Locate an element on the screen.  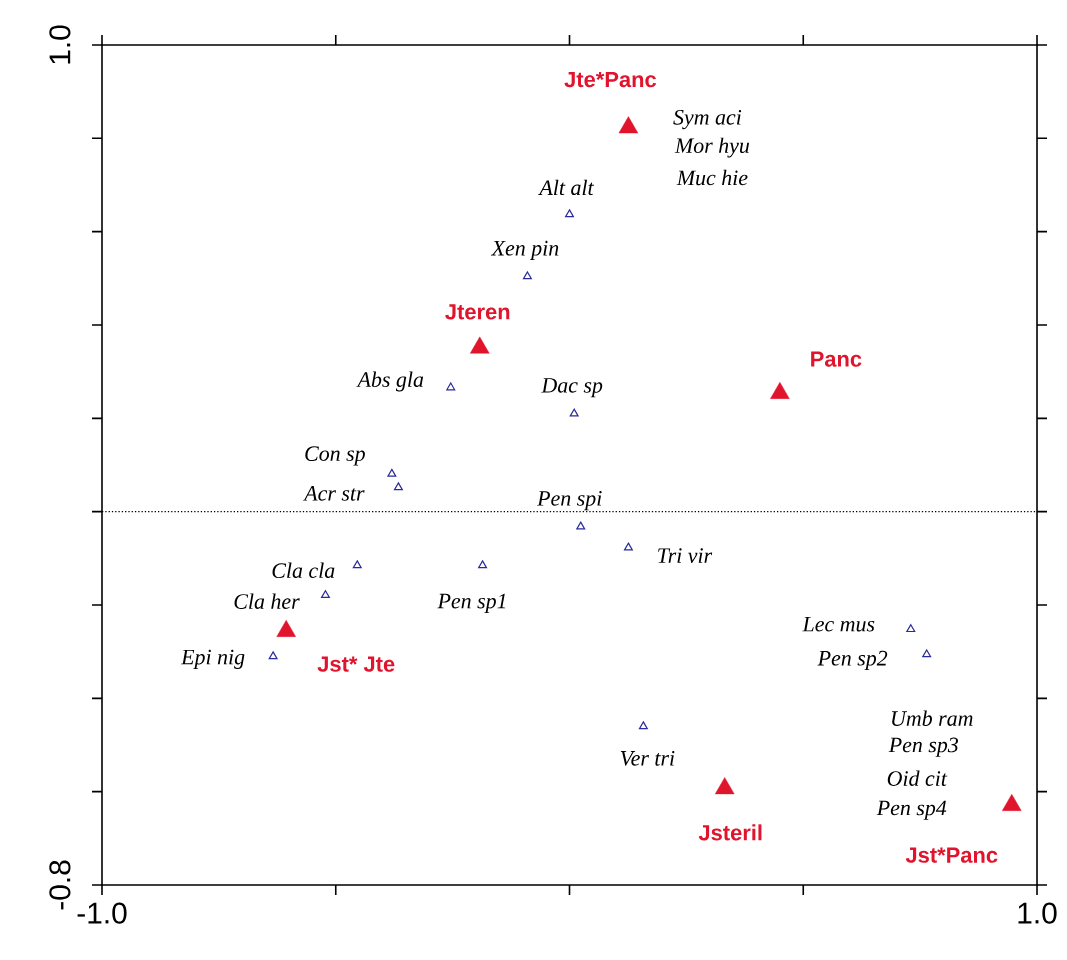
annotation: Epi nig is located at coordinates (212, 659).